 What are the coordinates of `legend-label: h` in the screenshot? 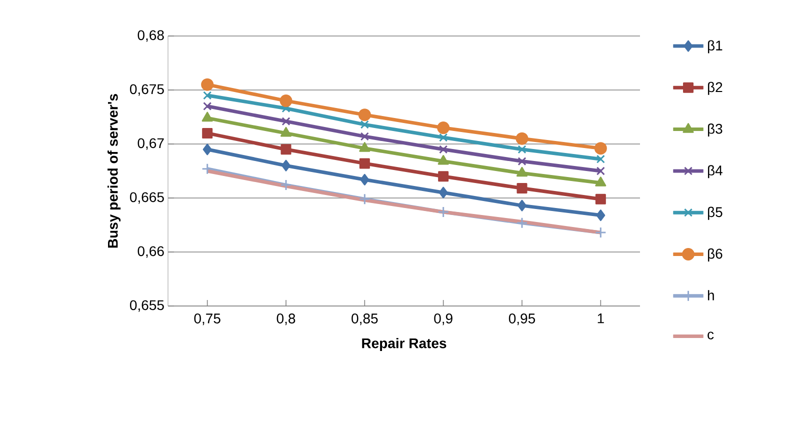 It's located at (711, 295).